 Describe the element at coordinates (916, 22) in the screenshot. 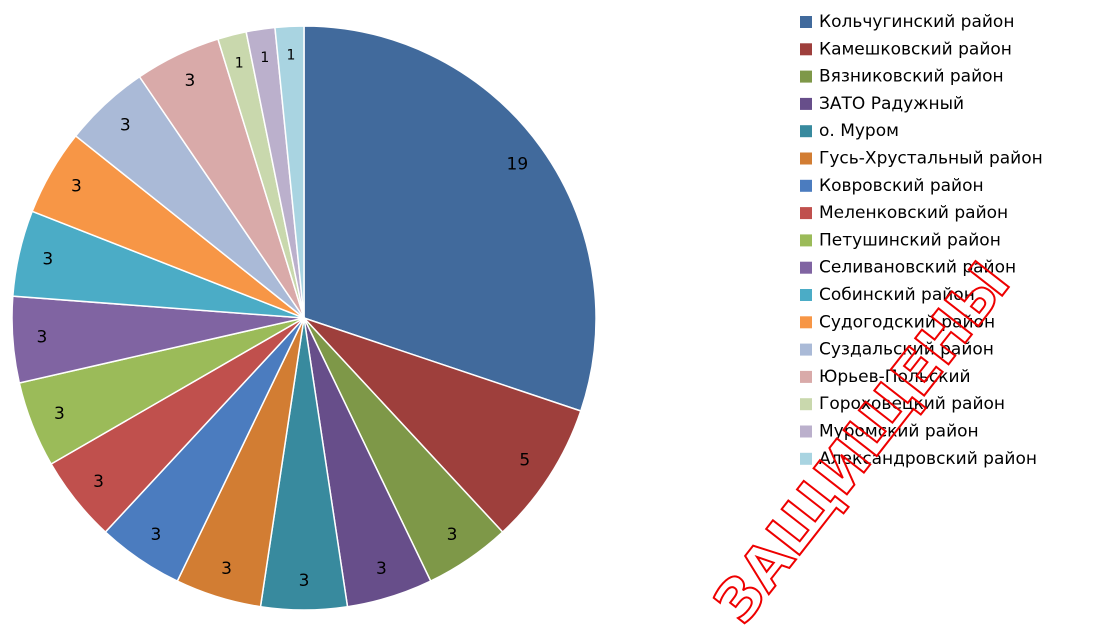

I see `legend-label: Кольчугинский район` at that location.